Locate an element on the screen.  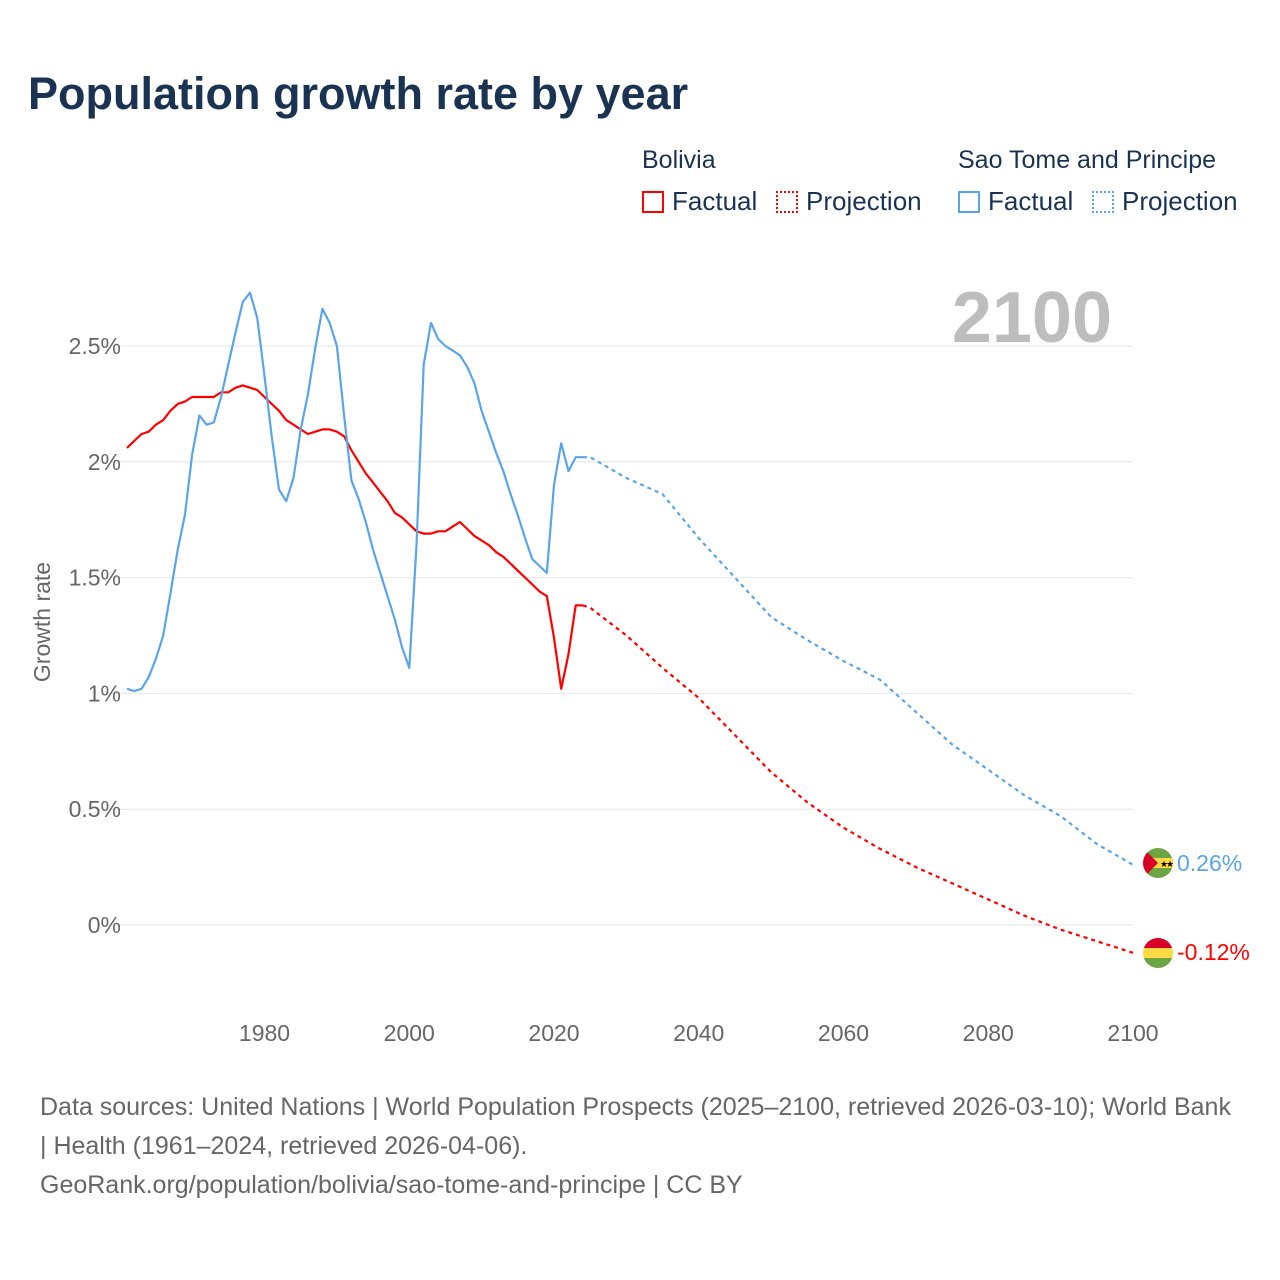
y-tick-label: 2% is located at coordinates (104, 462).